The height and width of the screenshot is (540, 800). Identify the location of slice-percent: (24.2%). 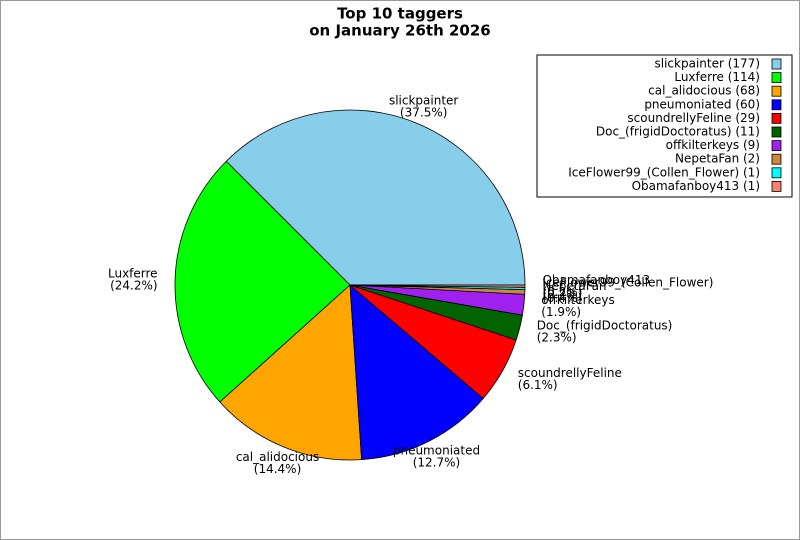
(133, 285).